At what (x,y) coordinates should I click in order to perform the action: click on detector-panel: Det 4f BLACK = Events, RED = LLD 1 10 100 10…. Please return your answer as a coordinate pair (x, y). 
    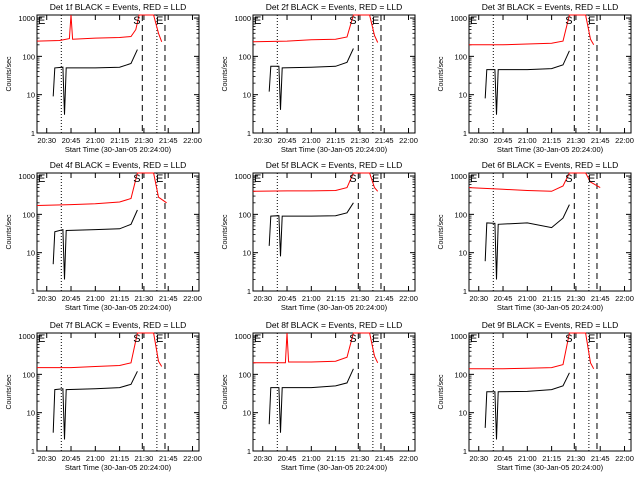
    Looking at the image, I should click on (104, 236).